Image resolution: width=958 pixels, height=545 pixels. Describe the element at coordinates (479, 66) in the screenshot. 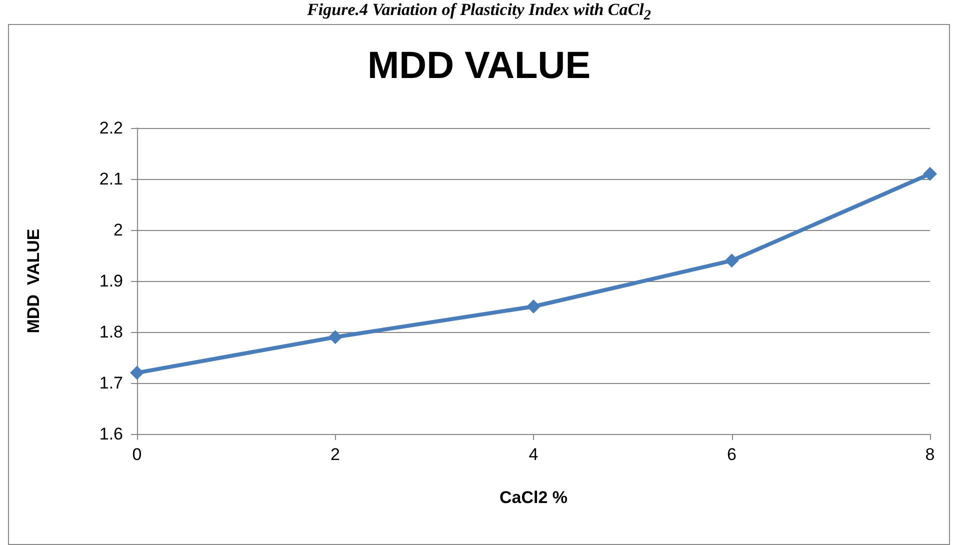

I see `chart-title: MDD VALUE` at that location.